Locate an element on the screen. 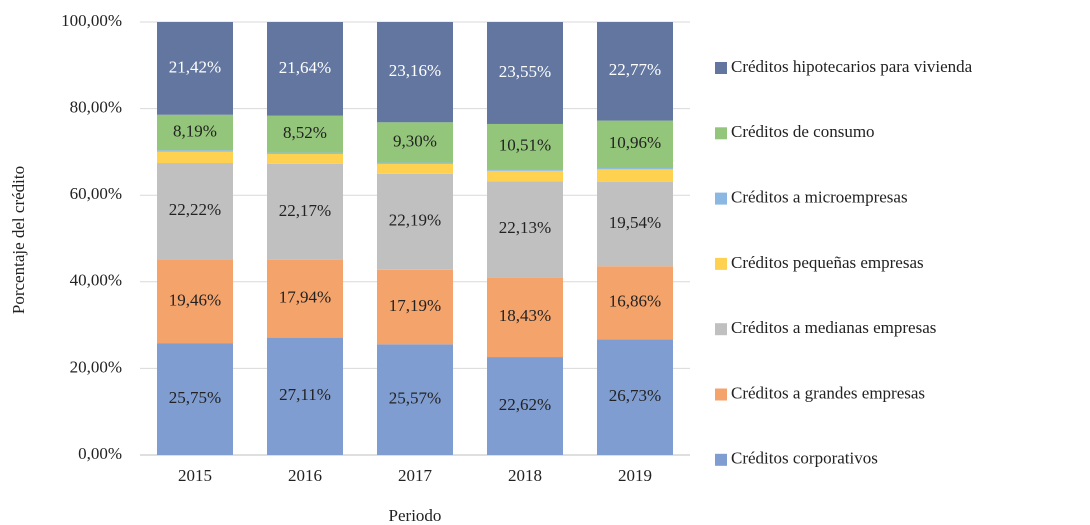 This screenshot has width=1090, height=525. data-label: 16,86% is located at coordinates (635, 301).